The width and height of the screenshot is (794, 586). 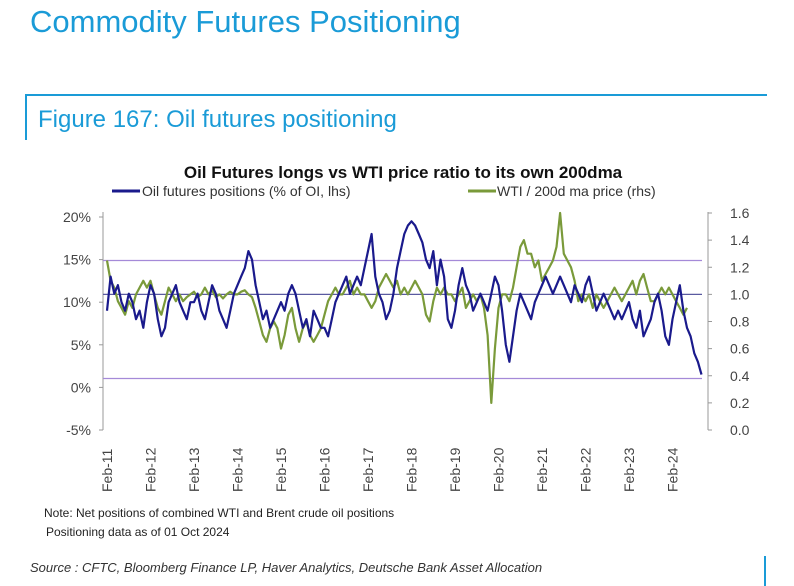 What do you see at coordinates (246, 191) in the screenshot?
I see `legend-label-positions: Oil futures positions (% of OI, lhs)` at bounding box center [246, 191].